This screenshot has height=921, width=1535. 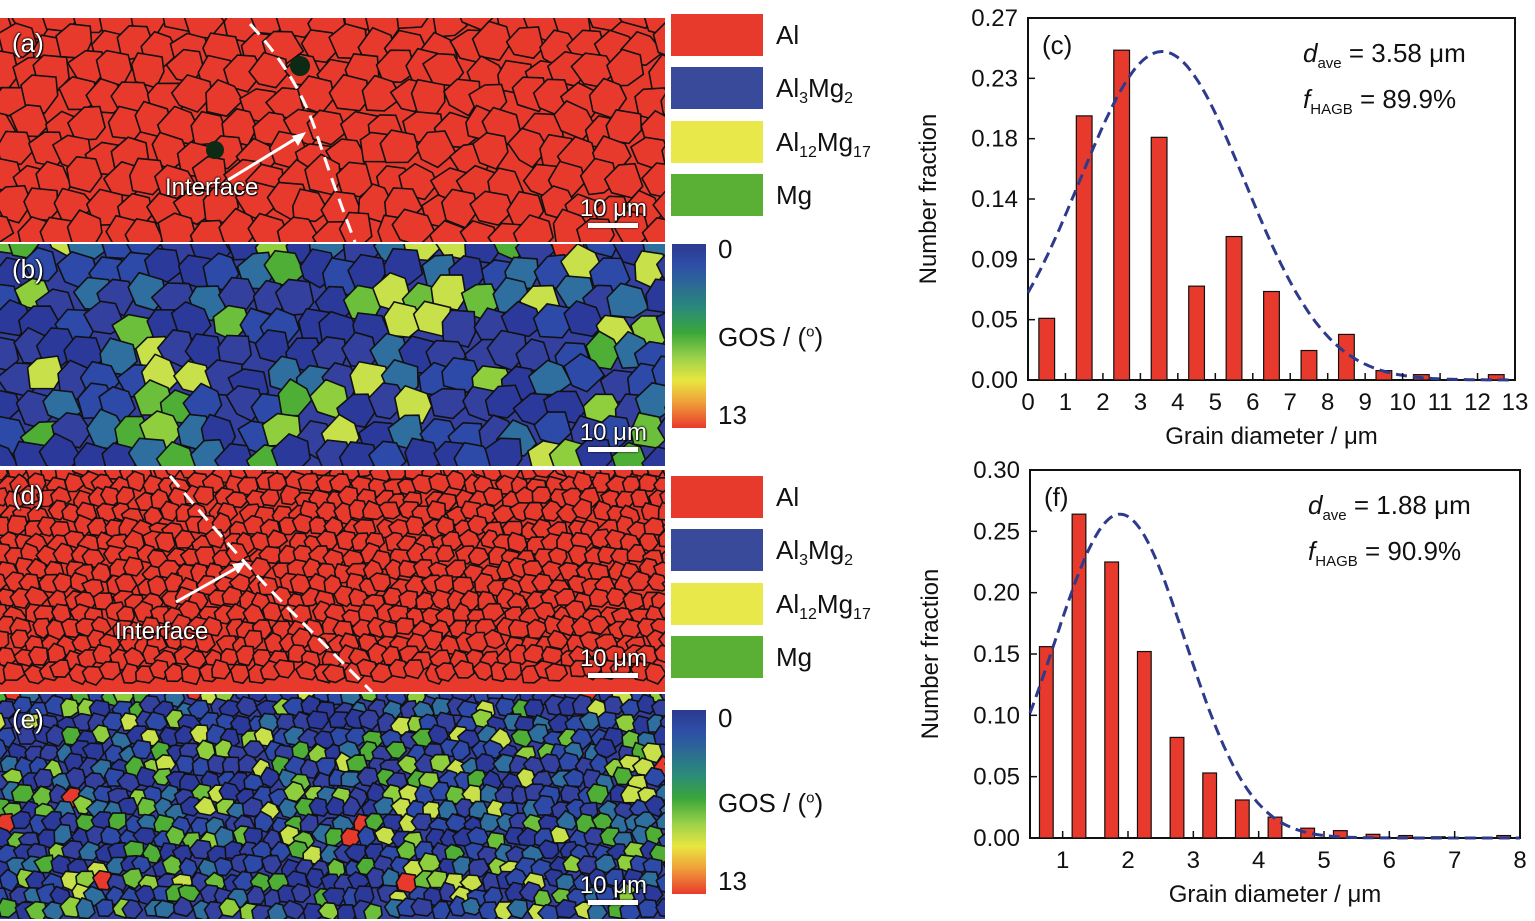 I want to click on hagb-fraction-annotation: fHAGB = 90.9%, so click(x=1384, y=553).